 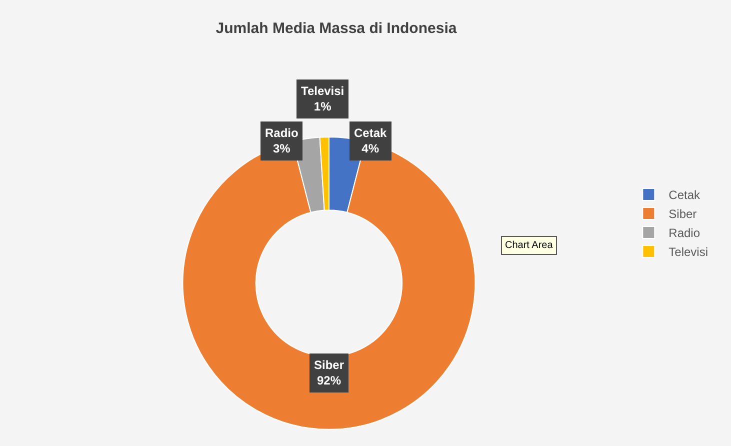 What do you see at coordinates (684, 233) in the screenshot?
I see `legend-label: Radio` at bounding box center [684, 233].